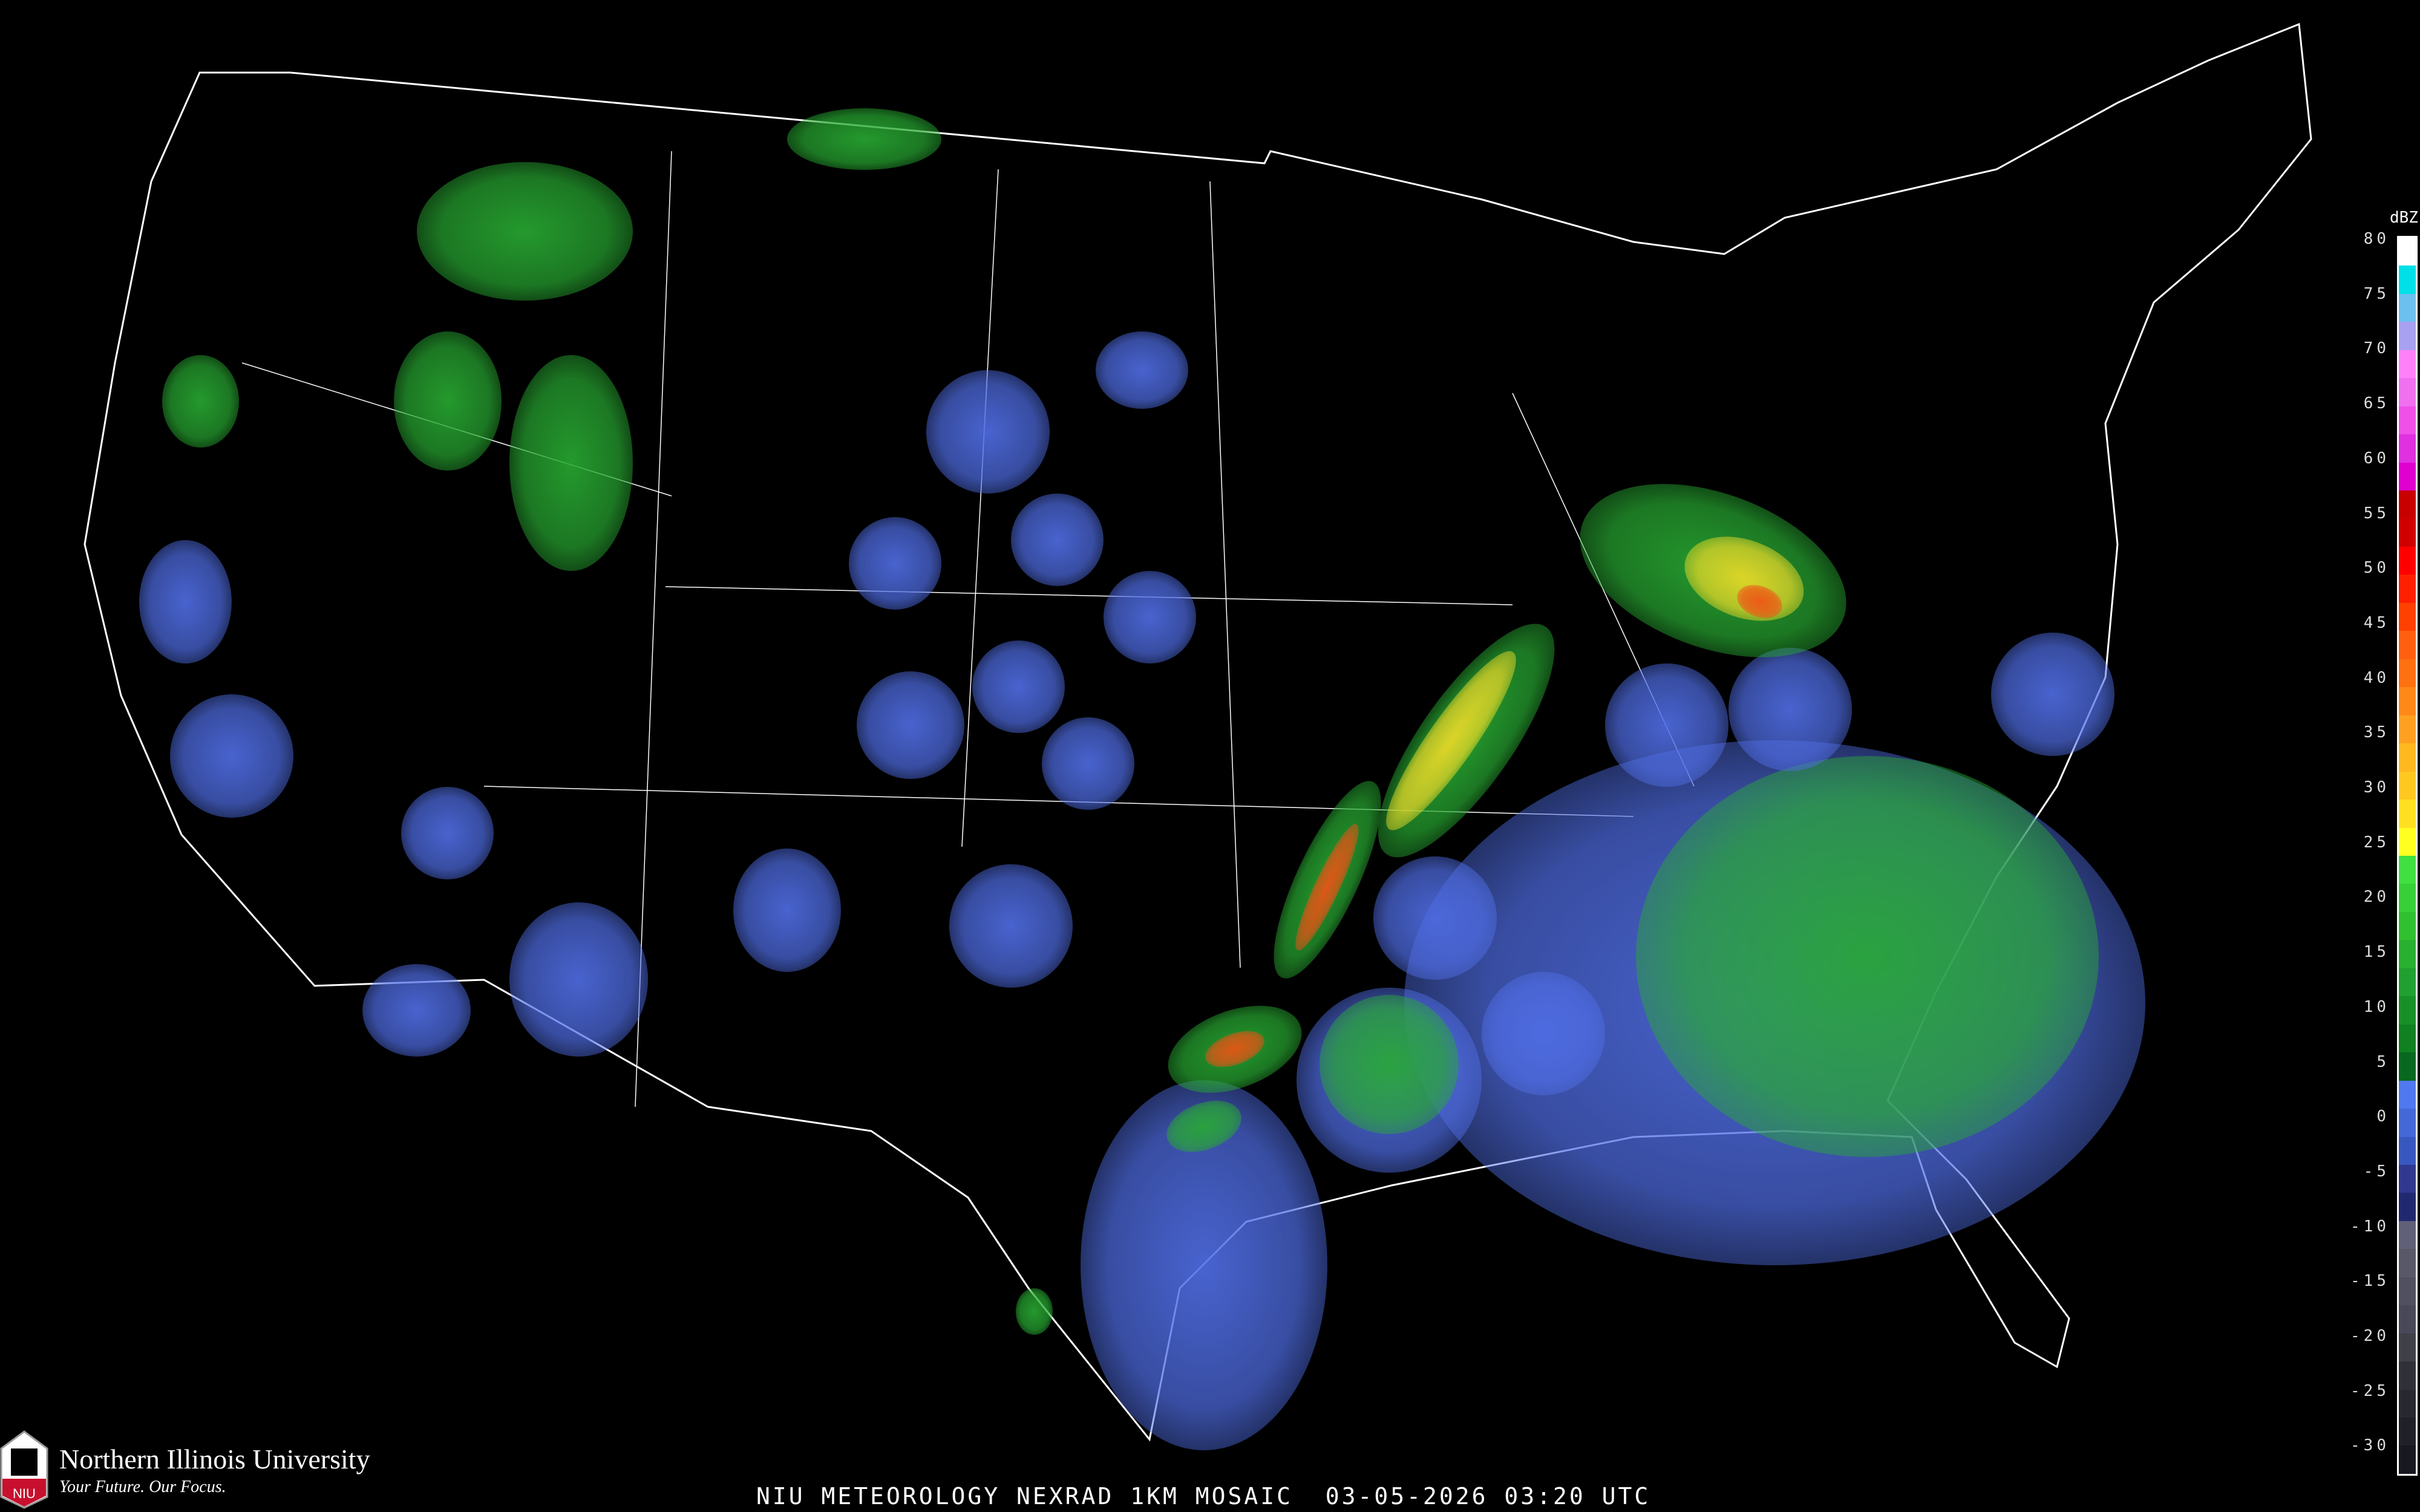  What do you see at coordinates (2383, 1116) in the screenshot?
I see `legend-tick-label: 0` at bounding box center [2383, 1116].